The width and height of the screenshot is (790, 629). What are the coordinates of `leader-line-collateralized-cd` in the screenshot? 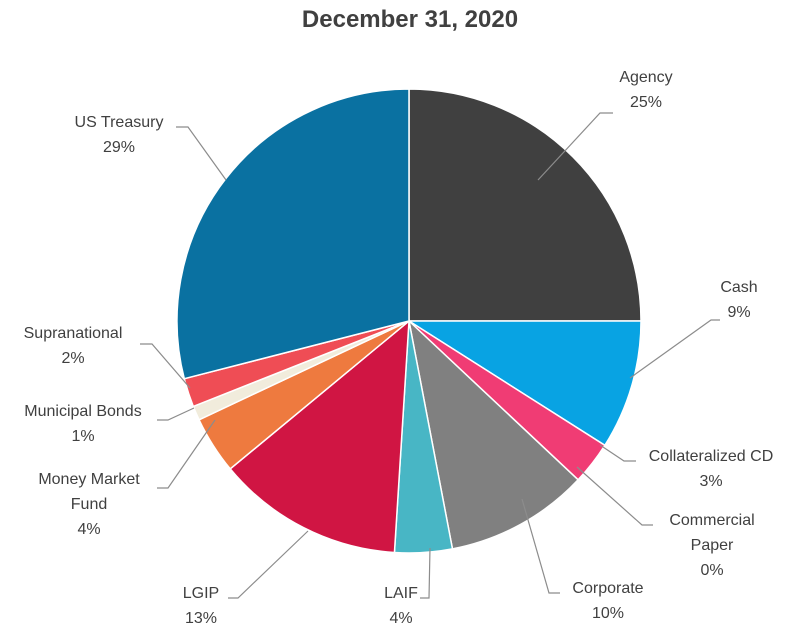 It's located at (617, 453).